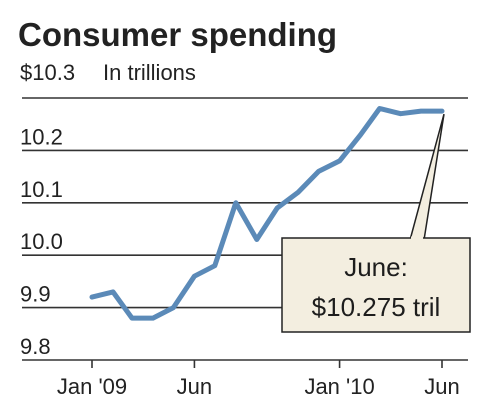 This screenshot has height=410, width=495. I want to click on y-tick-label: 10.1, so click(41, 189).